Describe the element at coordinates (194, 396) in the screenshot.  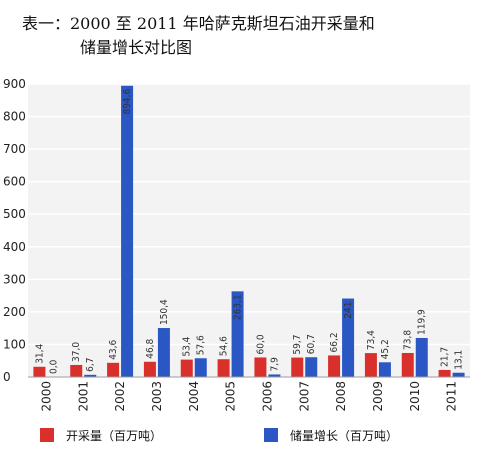
I see `x-tick-label: 2004` at that location.